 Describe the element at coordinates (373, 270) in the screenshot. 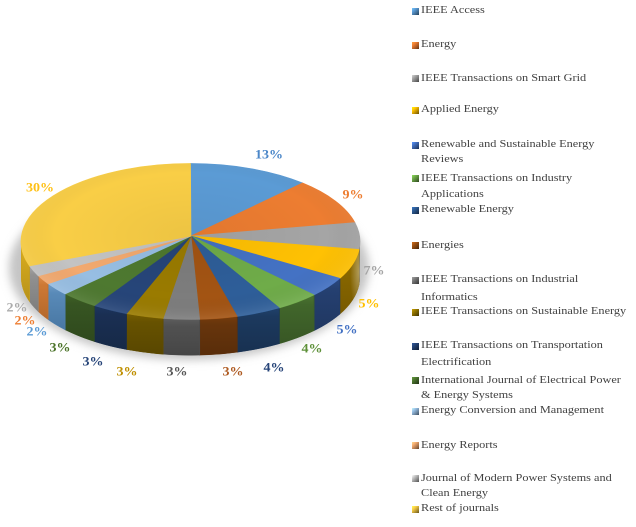

I see `svg-text: 7%` at that location.